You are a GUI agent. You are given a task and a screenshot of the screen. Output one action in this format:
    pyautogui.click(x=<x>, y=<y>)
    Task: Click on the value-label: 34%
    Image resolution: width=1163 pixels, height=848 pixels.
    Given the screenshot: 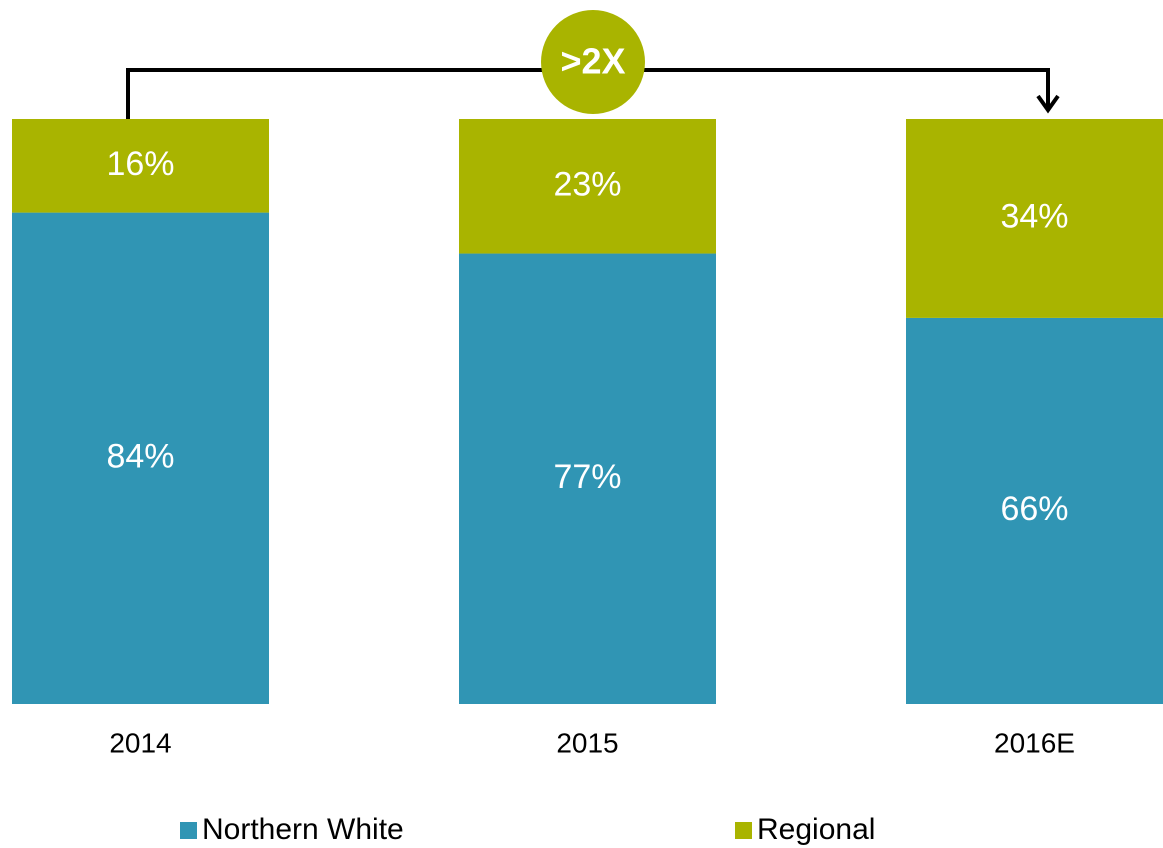 What is the action you would take?
    pyautogui.click(x=1034, y=216)
    